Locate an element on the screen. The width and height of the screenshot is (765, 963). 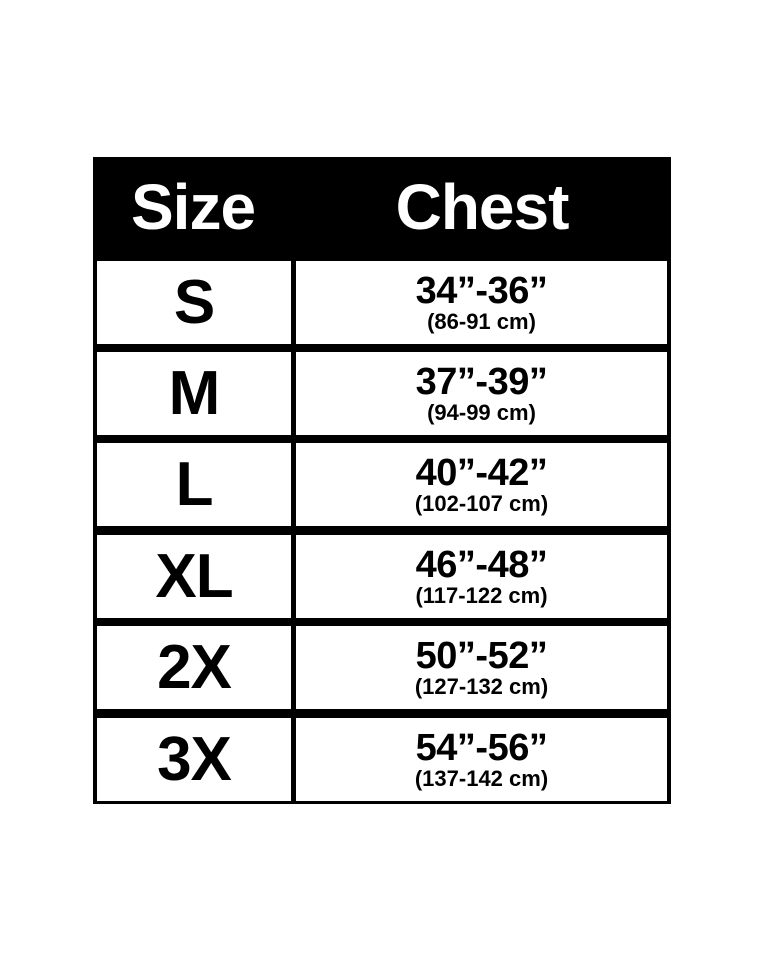
table-row-size-cell: L is located at coordinates (194, 484).